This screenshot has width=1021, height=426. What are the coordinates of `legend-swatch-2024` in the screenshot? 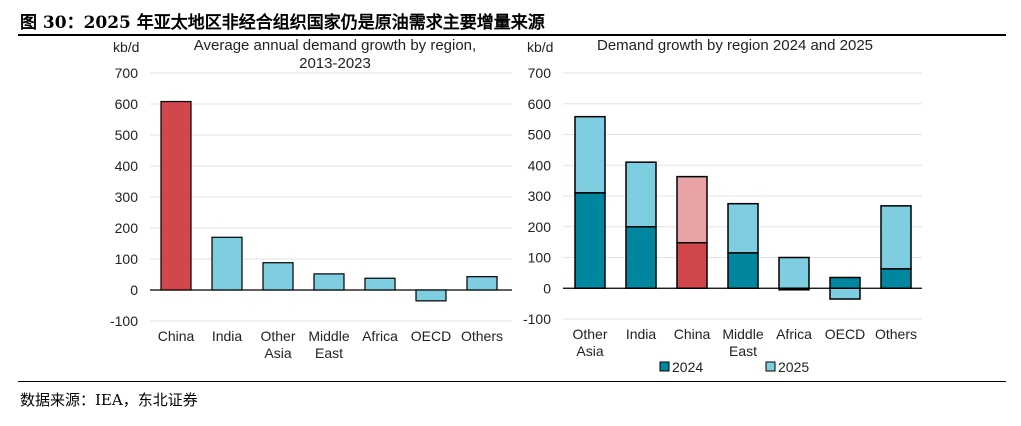 It's located at (664, 366).